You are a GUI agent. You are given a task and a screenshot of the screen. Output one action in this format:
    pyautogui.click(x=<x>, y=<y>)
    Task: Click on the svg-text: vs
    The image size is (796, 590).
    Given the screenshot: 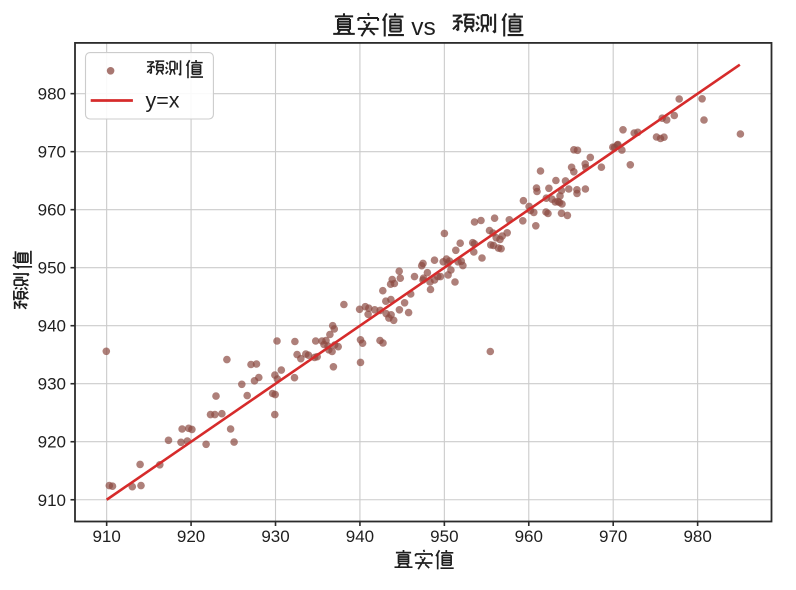 What is the action you would take?
    pyautogui.click(x=423, y=27)
    